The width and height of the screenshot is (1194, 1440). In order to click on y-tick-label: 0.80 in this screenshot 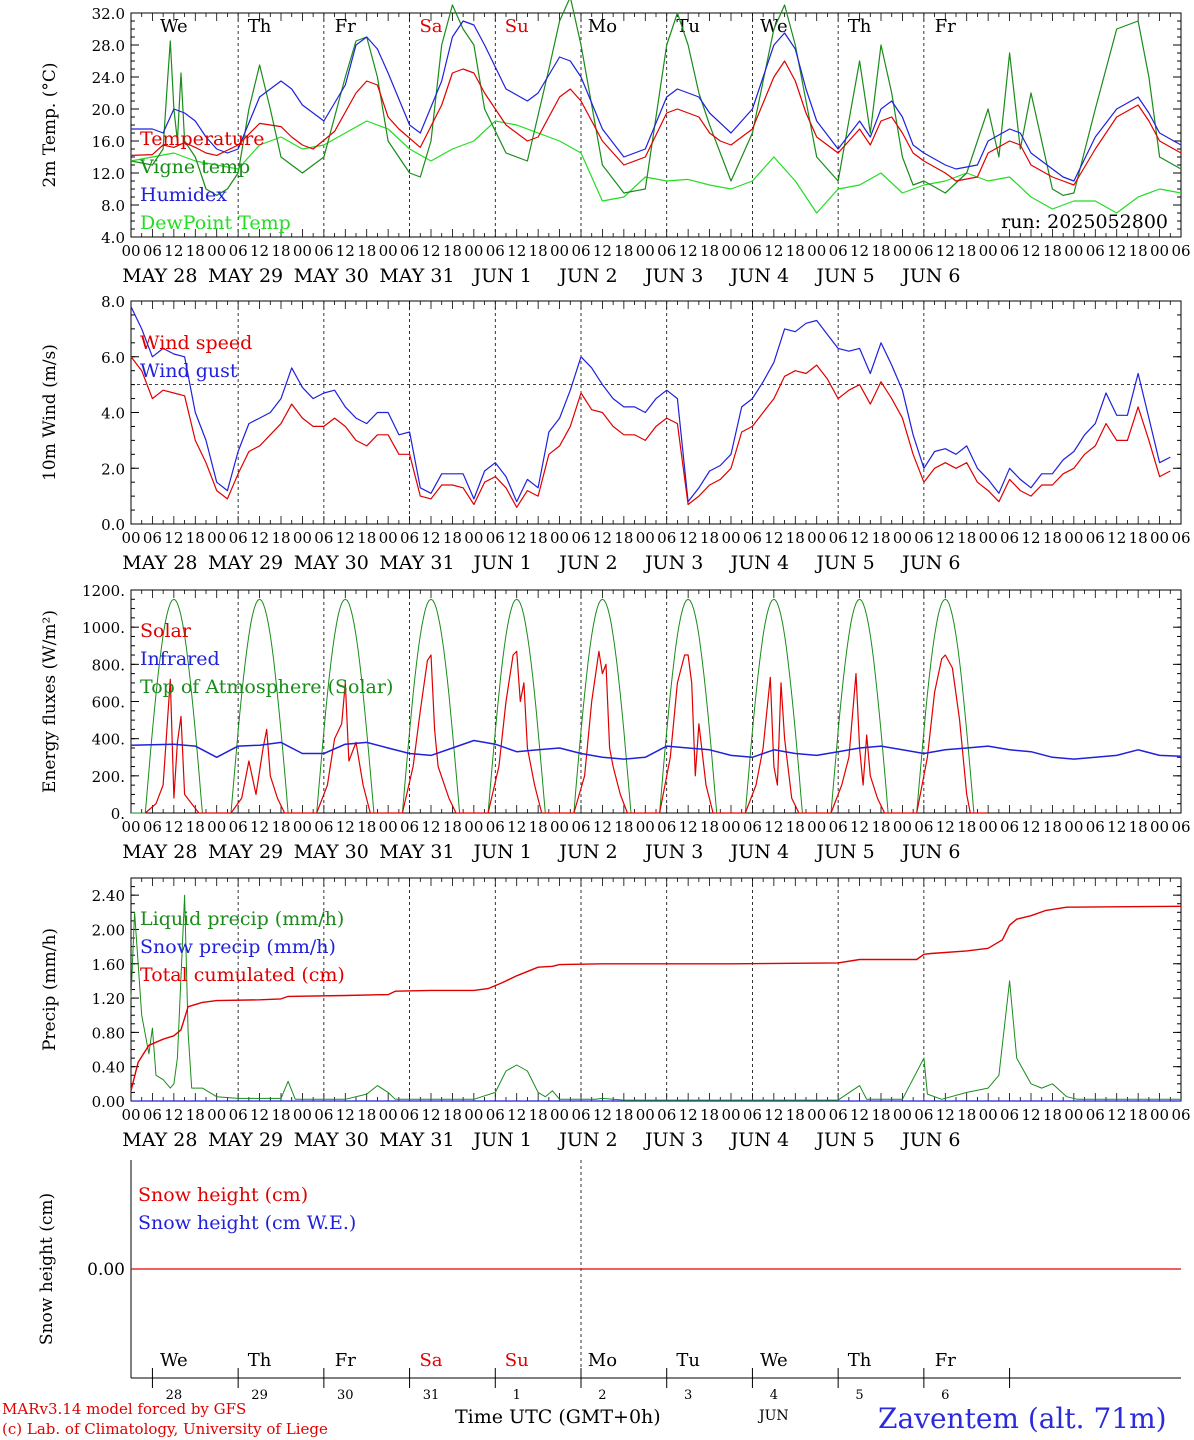, I will do `click(108, 1033)`.